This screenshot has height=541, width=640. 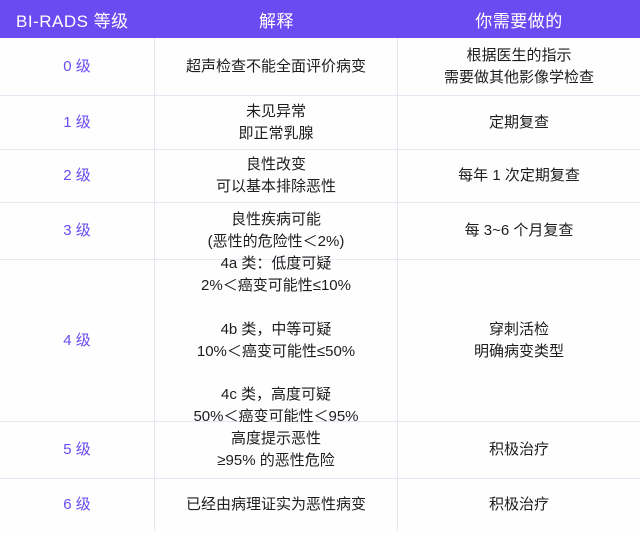 I want to click on action-line: 定期复查, so click(x=518, y=122).